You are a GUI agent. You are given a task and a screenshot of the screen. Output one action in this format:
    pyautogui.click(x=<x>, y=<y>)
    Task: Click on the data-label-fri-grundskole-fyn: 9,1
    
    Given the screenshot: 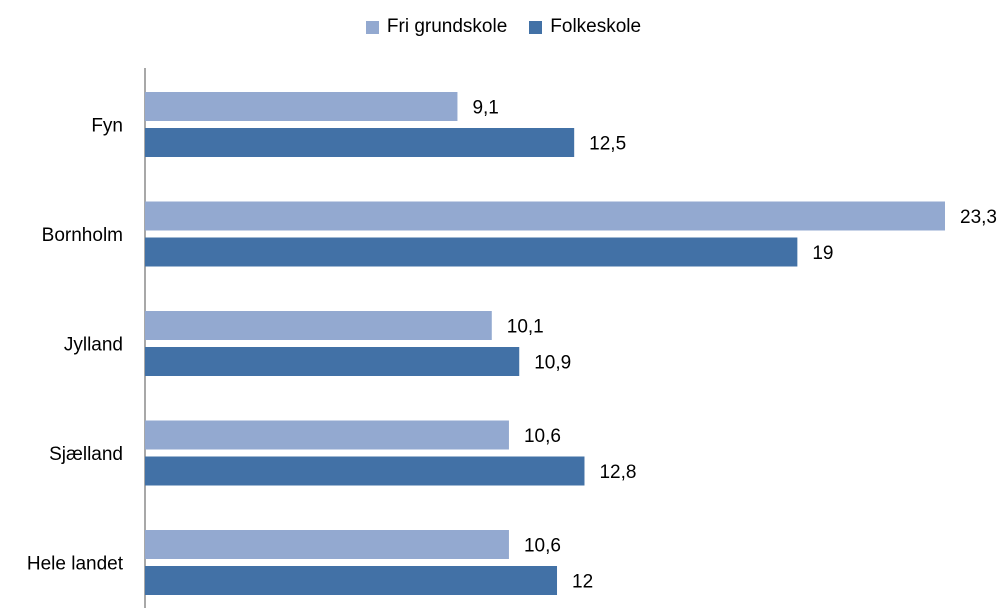 What is the action you would take?
    pyautogui.click(x=485, y=108)
    